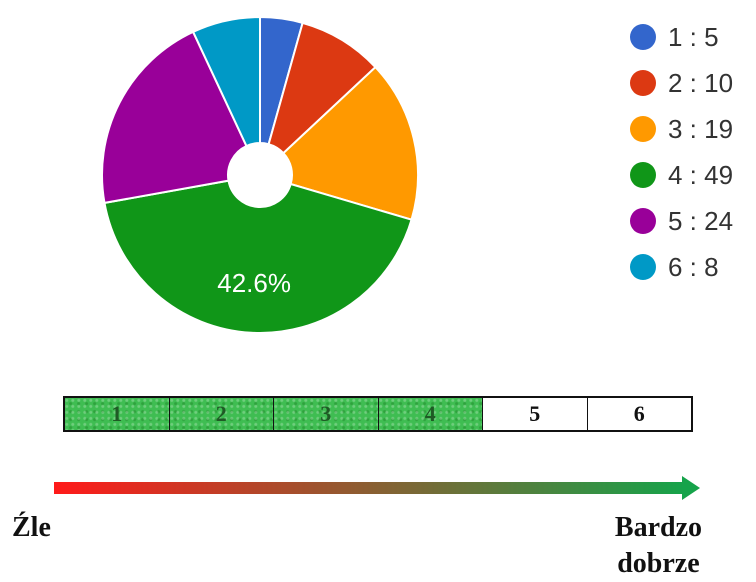  I want to click on scale-cell-6: 6, so click(638, 414).